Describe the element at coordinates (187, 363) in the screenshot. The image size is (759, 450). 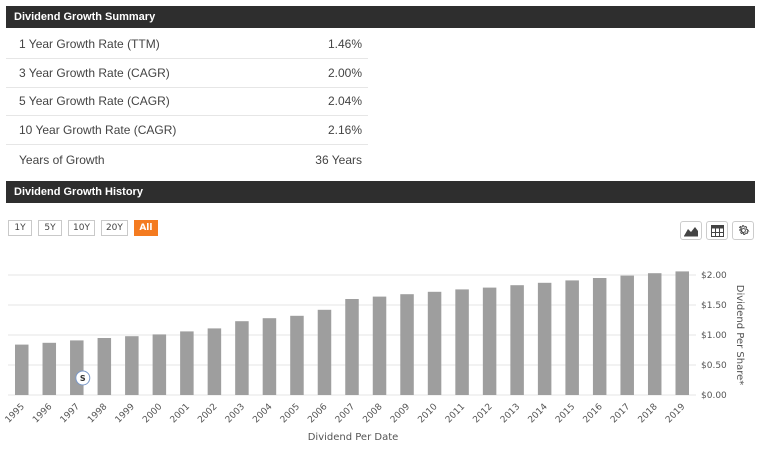
I see `bar-2001` at that location.